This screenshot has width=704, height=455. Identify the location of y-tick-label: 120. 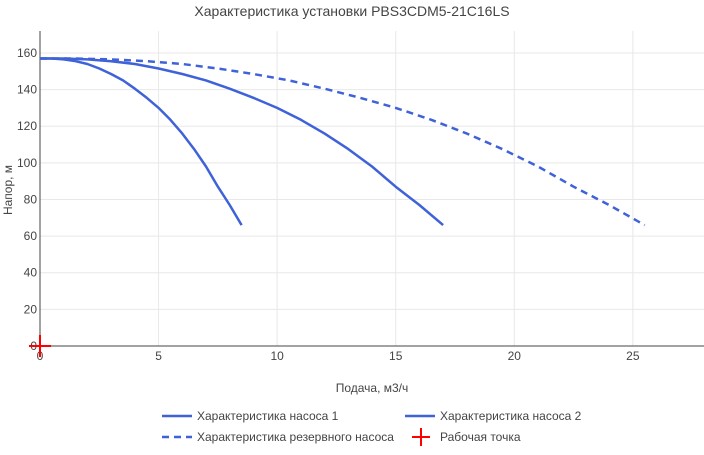
(27, 126).